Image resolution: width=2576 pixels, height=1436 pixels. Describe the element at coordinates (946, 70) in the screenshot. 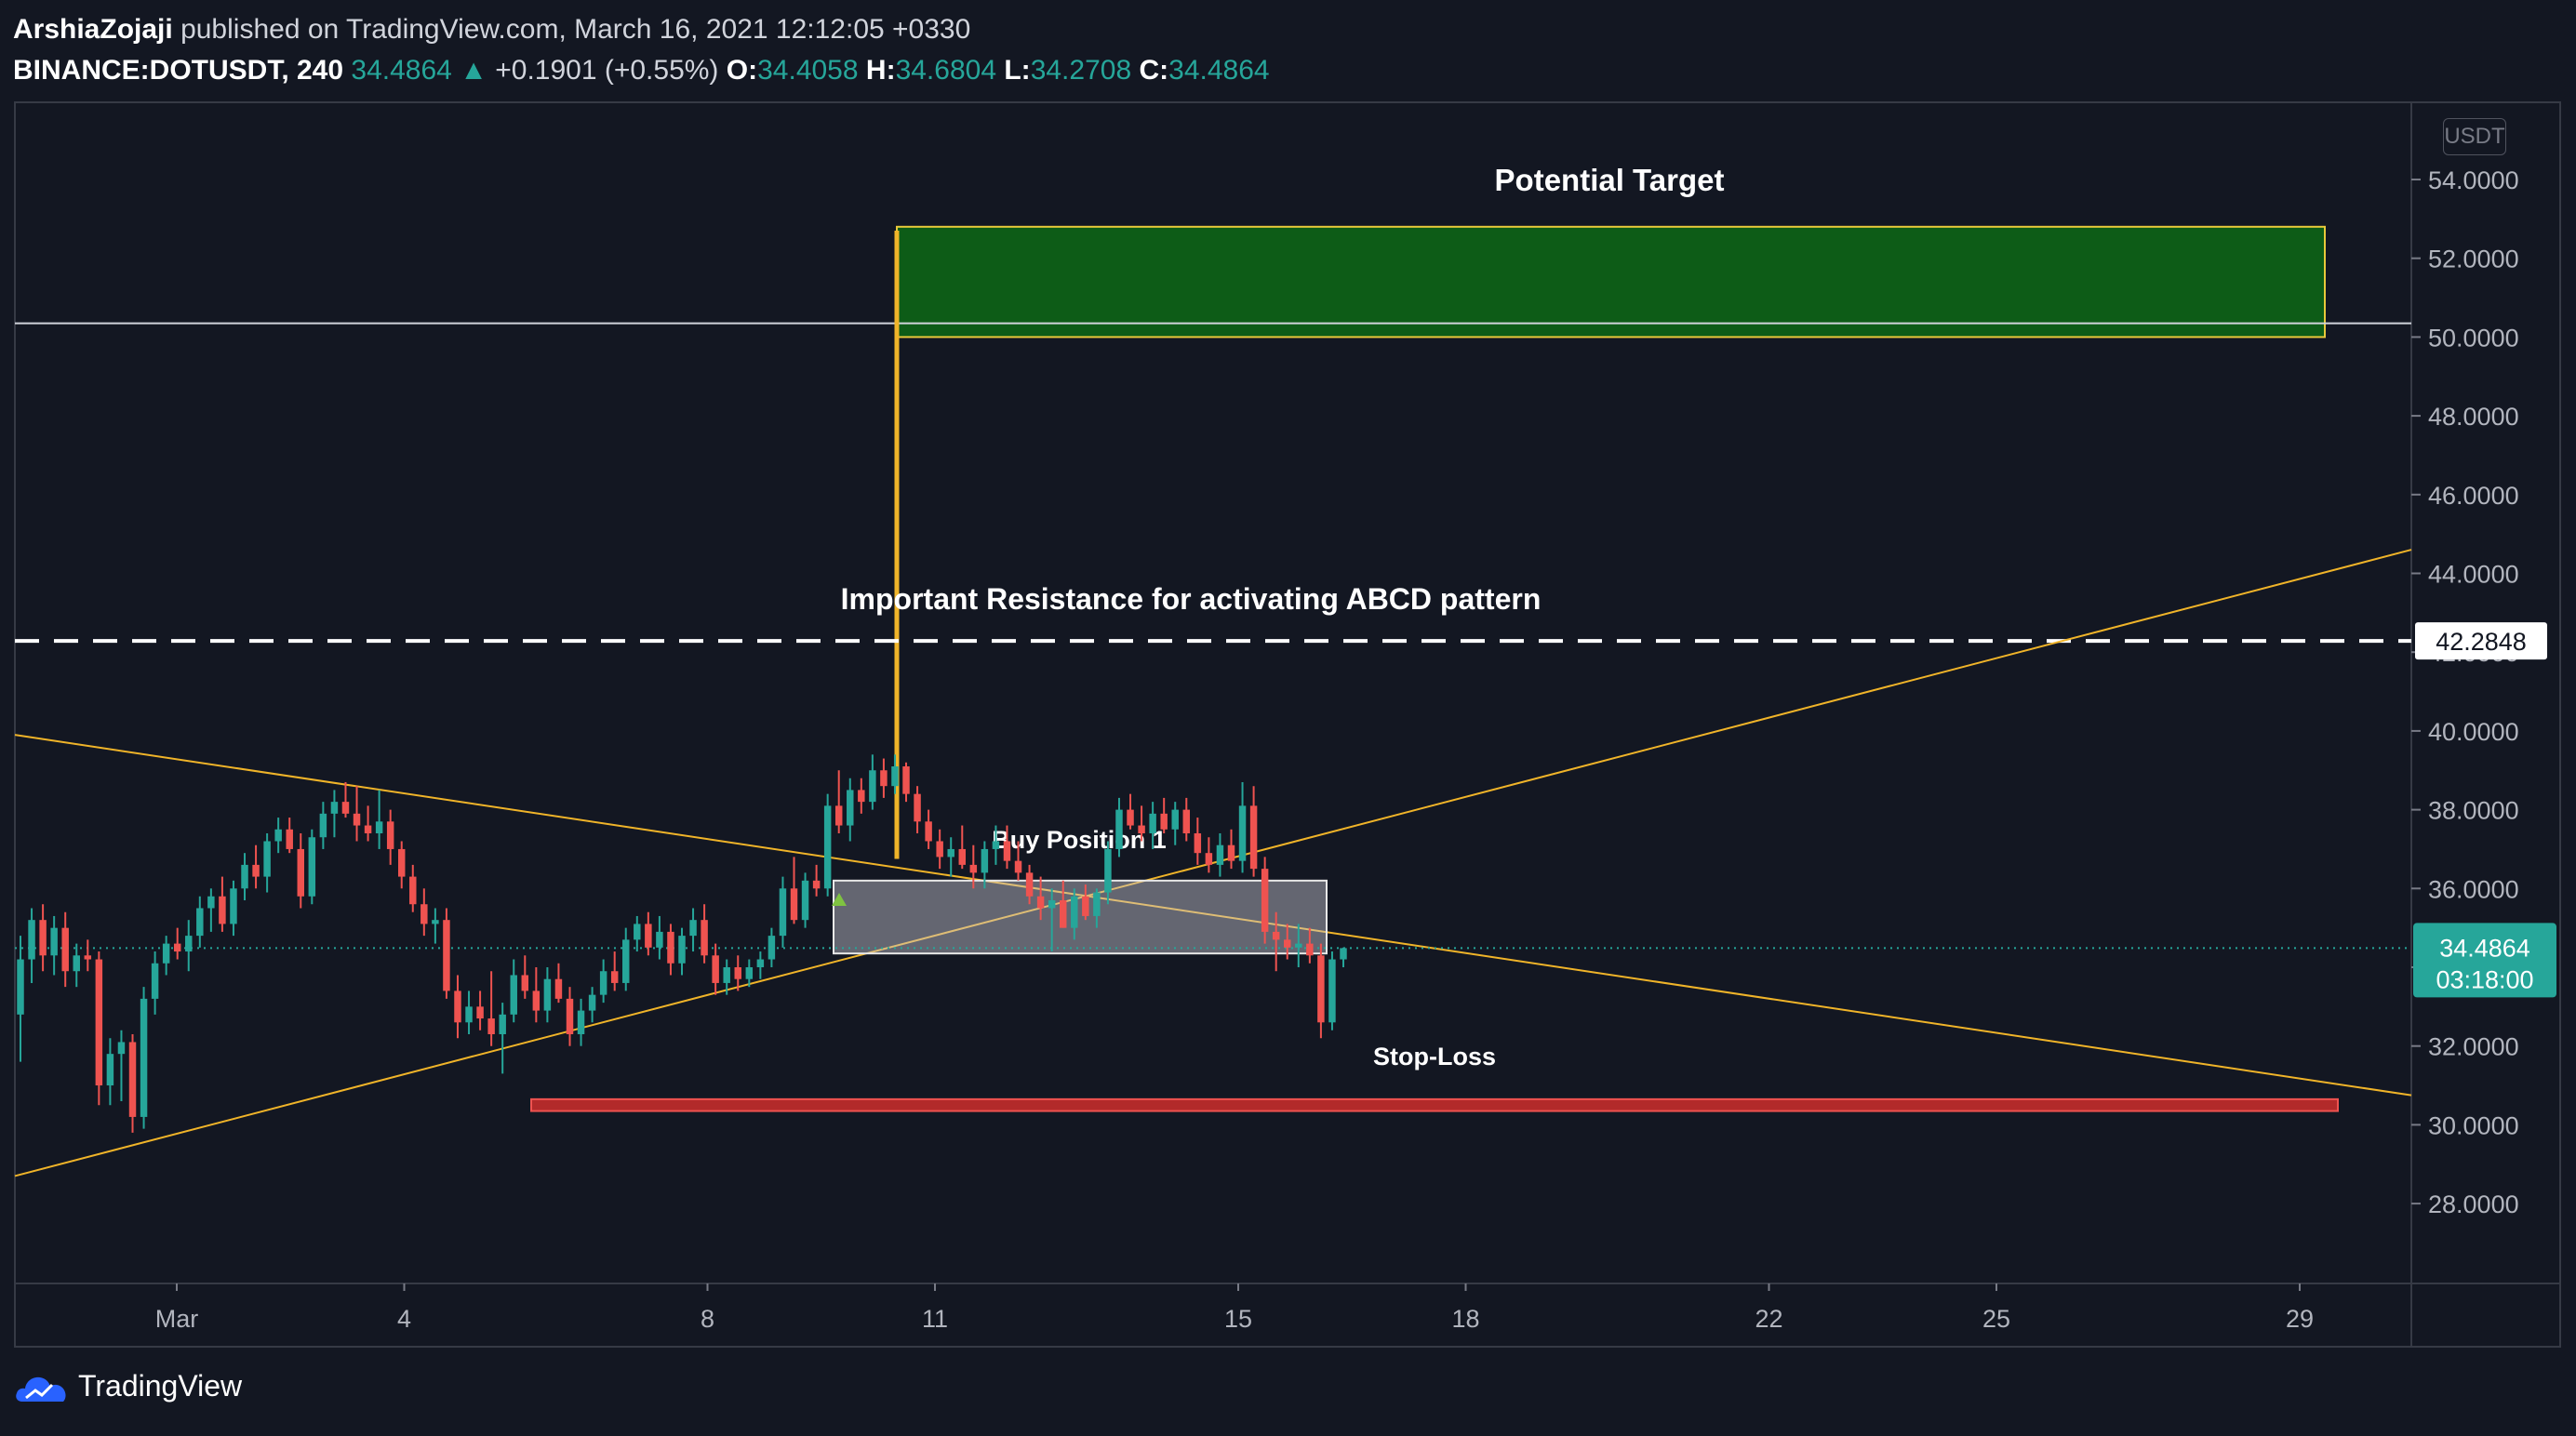

I see `high-value: 34.6804` at that location.